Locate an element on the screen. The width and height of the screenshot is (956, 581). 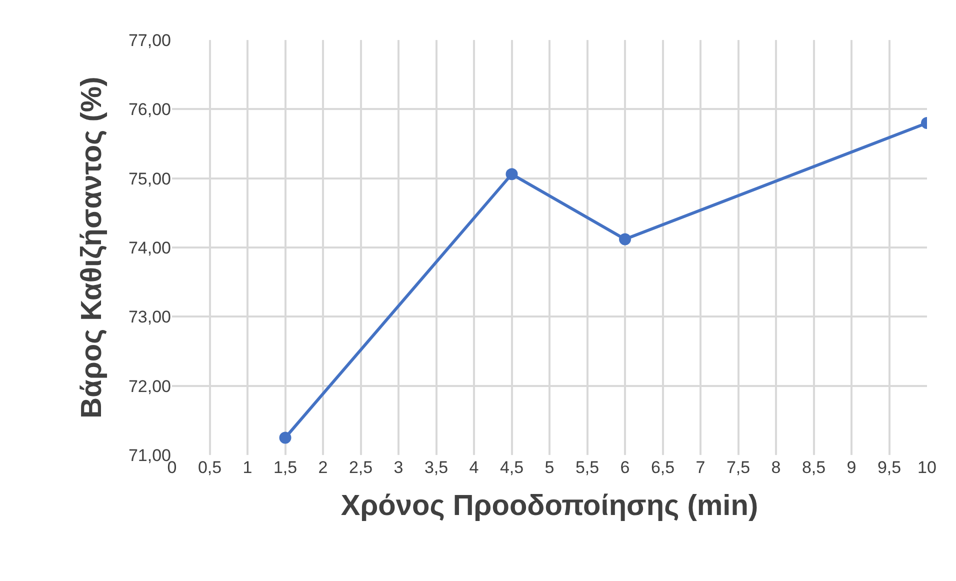
x-tick-label: 8 is located at coordinates (776, 467).